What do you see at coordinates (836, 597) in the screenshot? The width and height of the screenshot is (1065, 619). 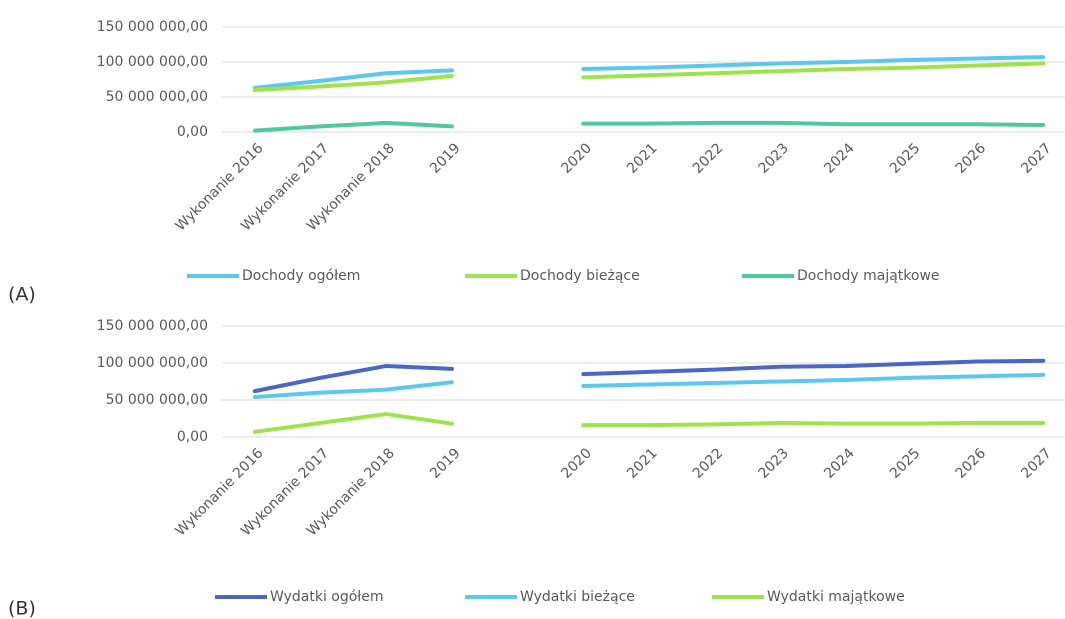 I see `legend-label: Wydatki majątkowe` at bounding box center [836, 597].